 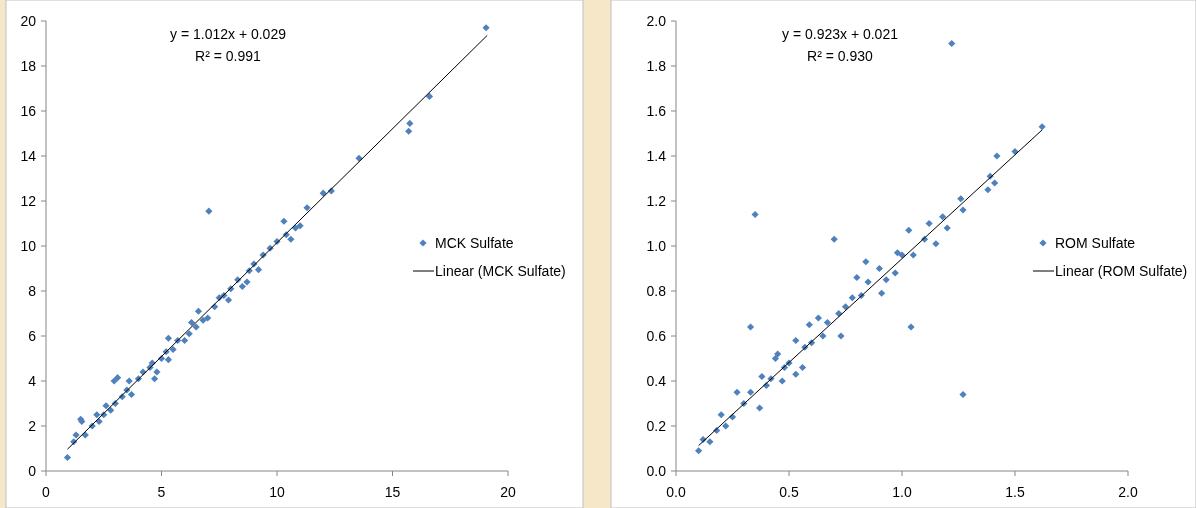 I want to click on y-tick-label: 4, so click(x=32, y=380).